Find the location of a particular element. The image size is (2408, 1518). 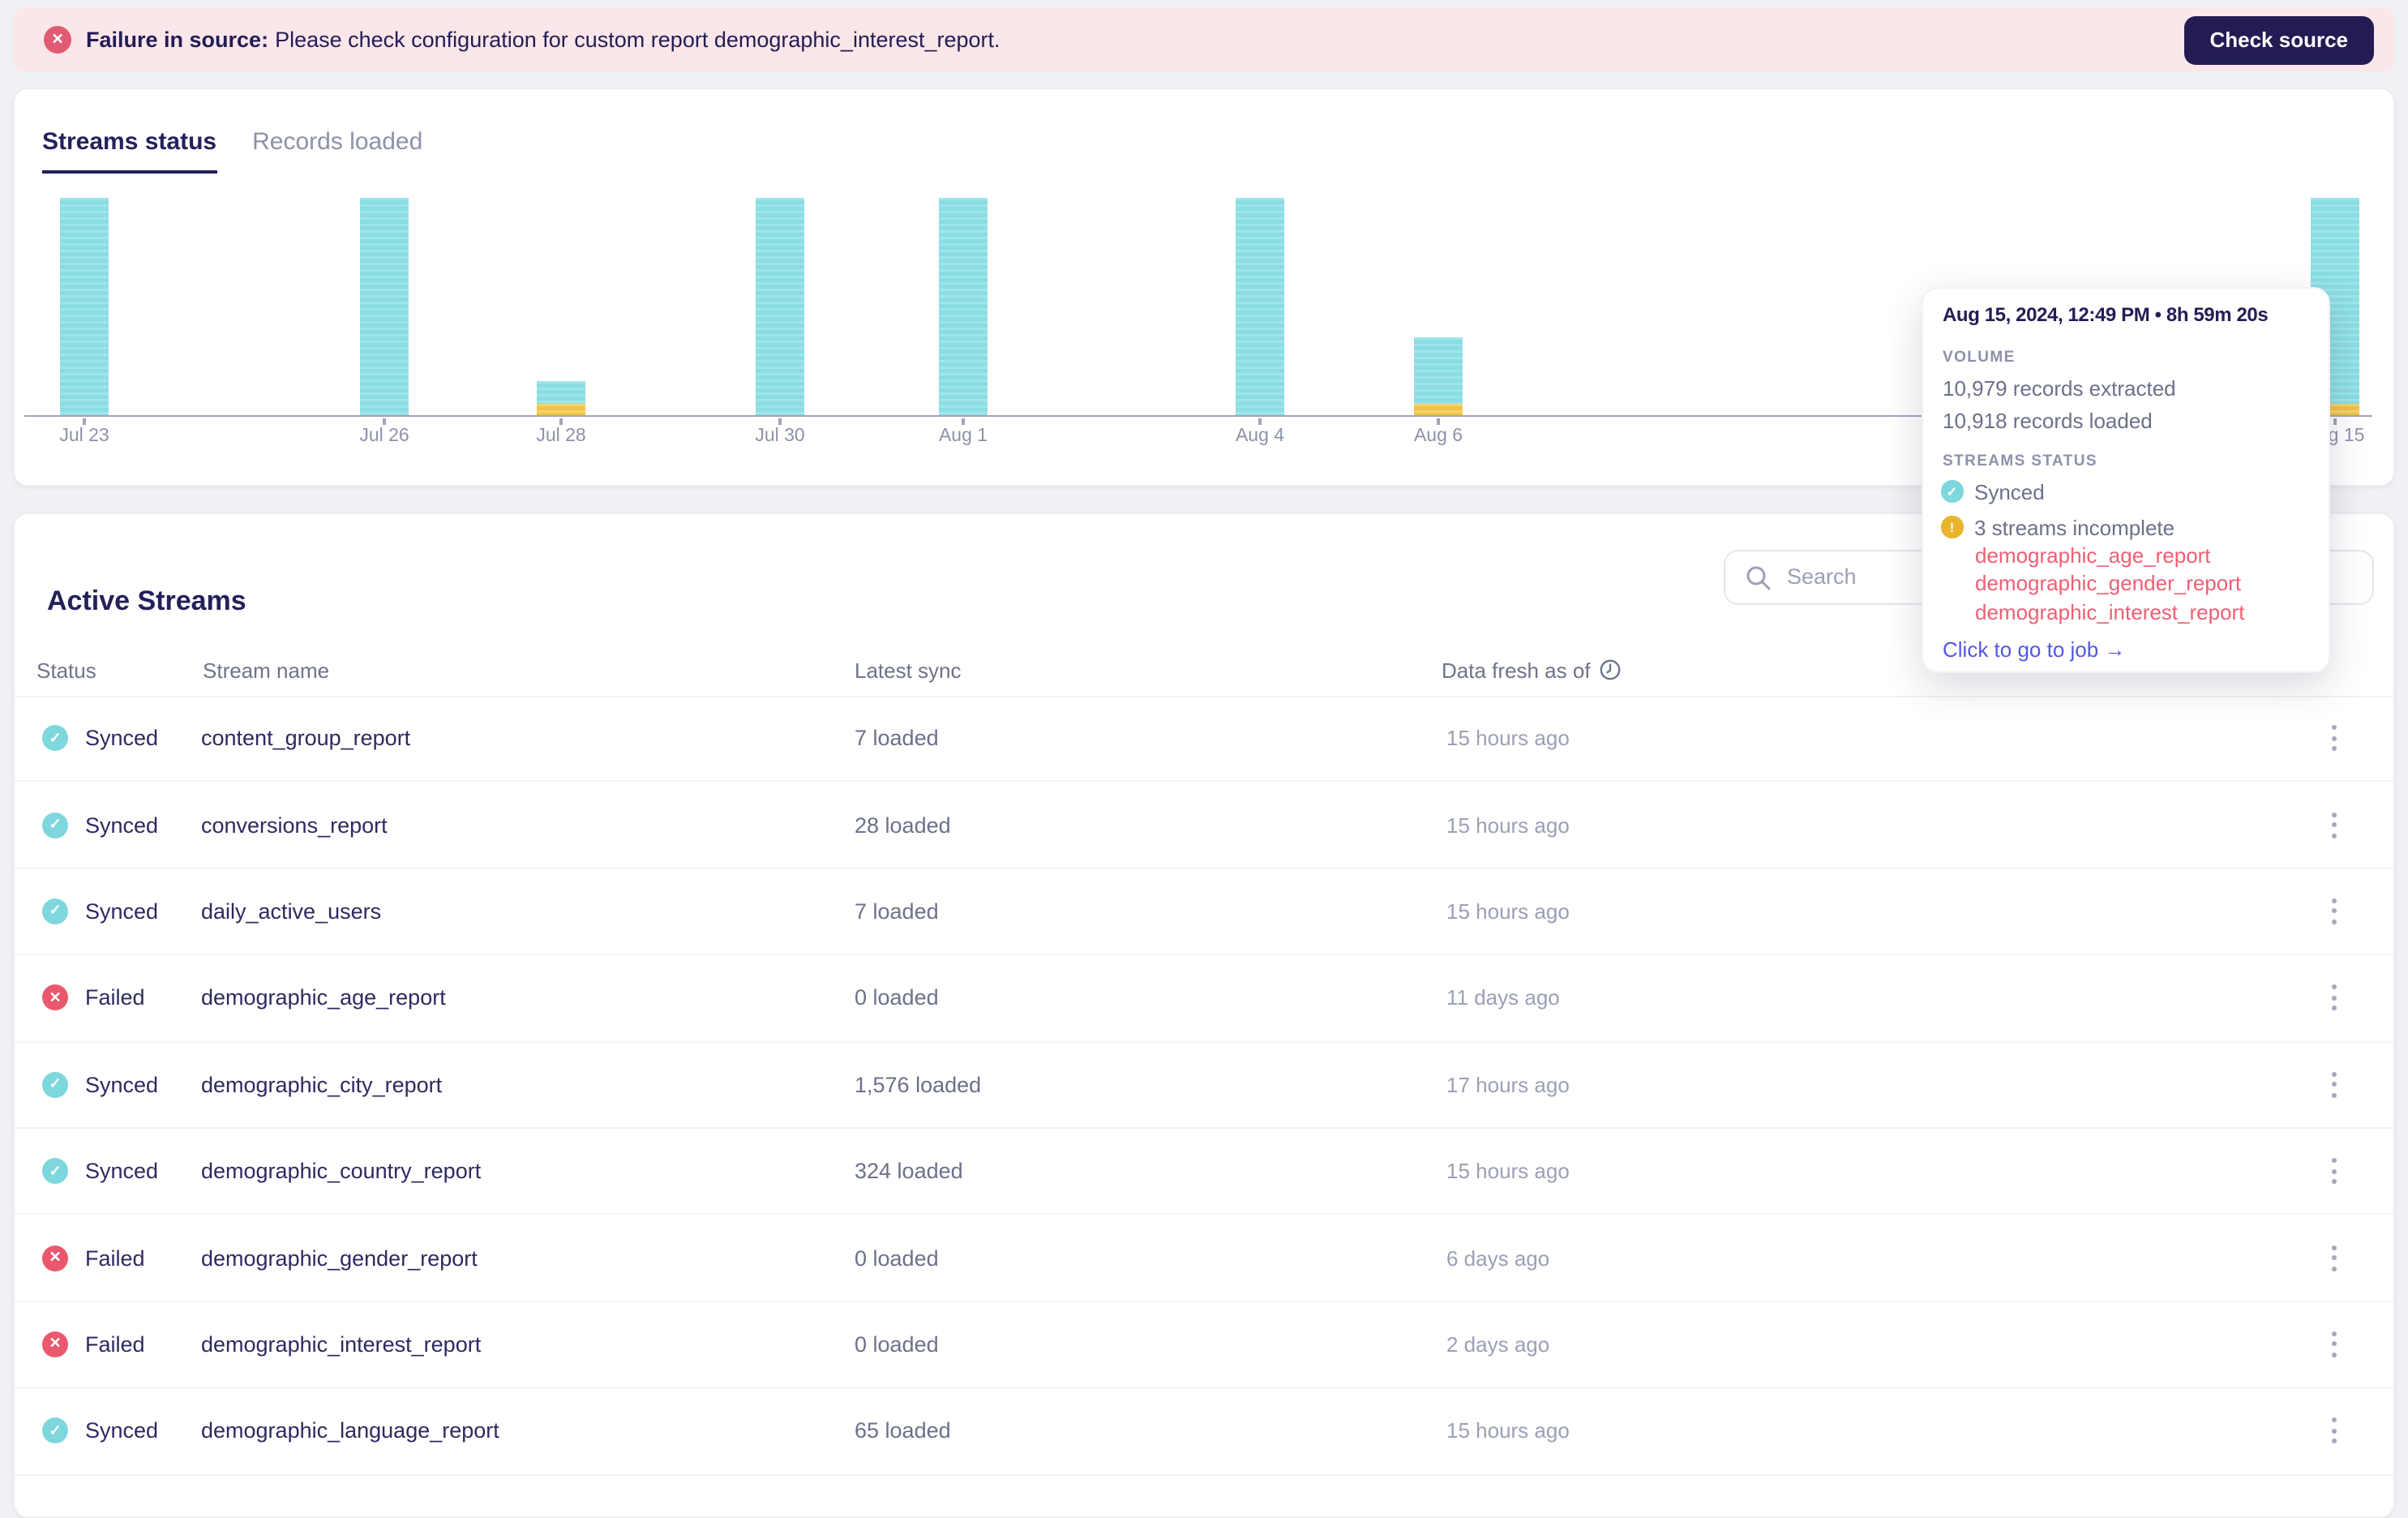

clock-icon is located at coordinates (1611, 673).